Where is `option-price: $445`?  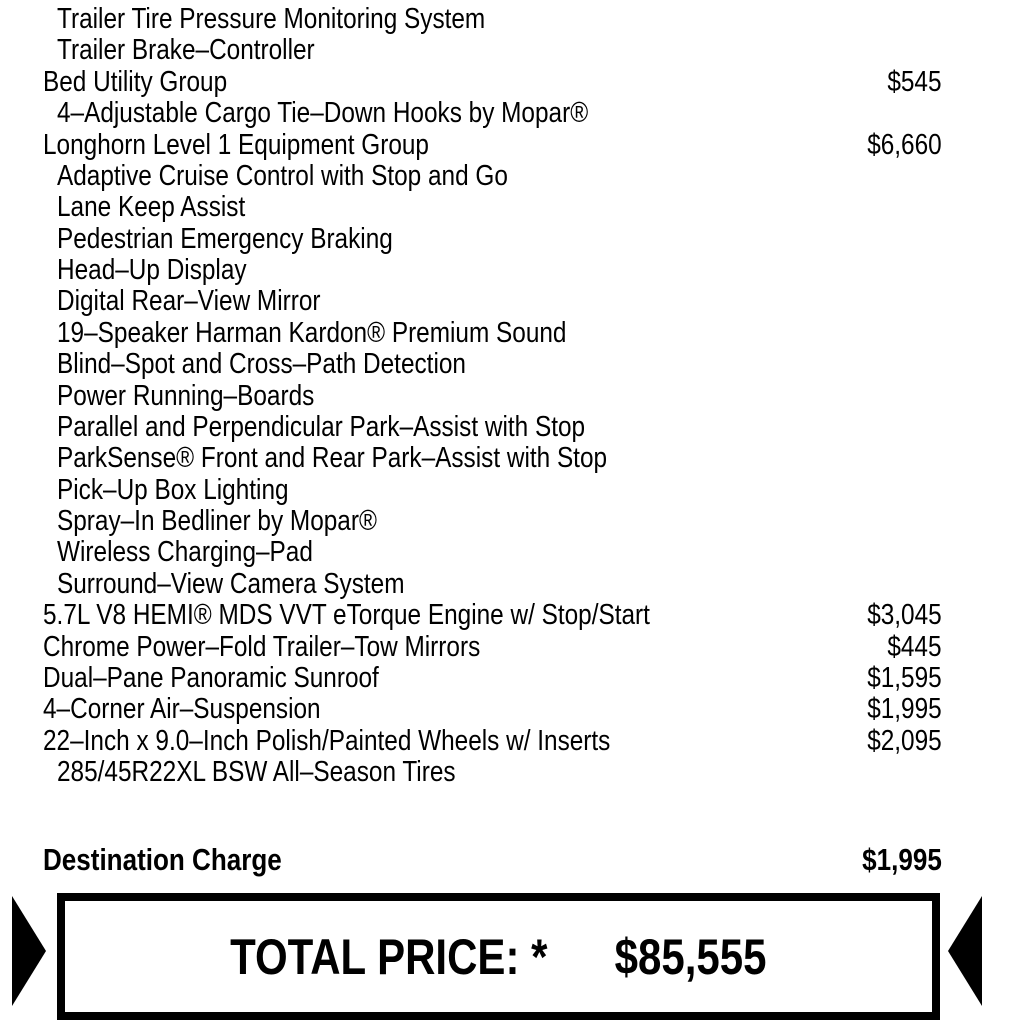 option-price: $445 is located at coordinates (914, 646).